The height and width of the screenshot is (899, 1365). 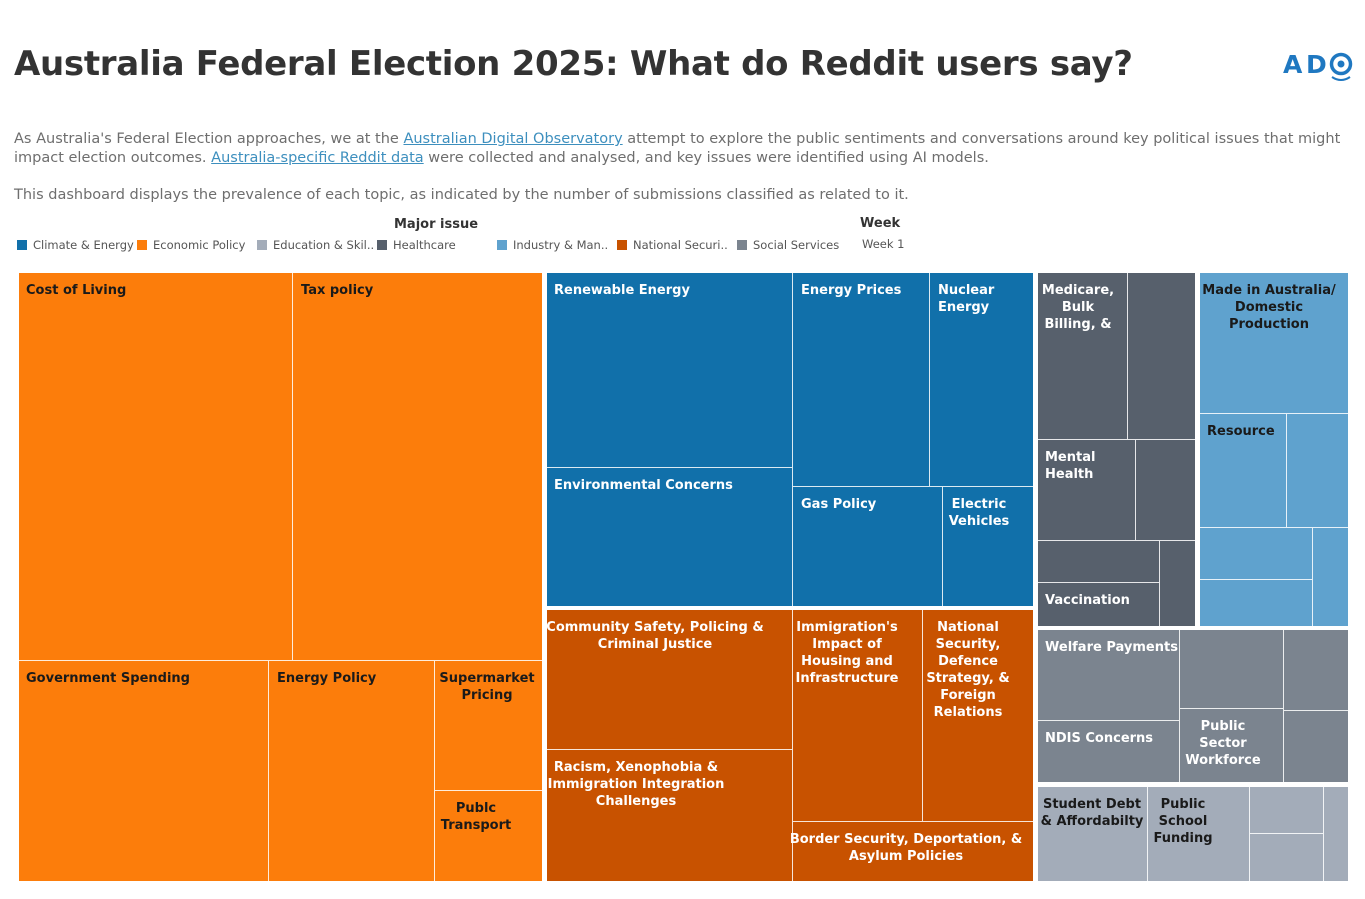 I want to click on legend-item: Climate & Energy, so click(x=75, y=245).